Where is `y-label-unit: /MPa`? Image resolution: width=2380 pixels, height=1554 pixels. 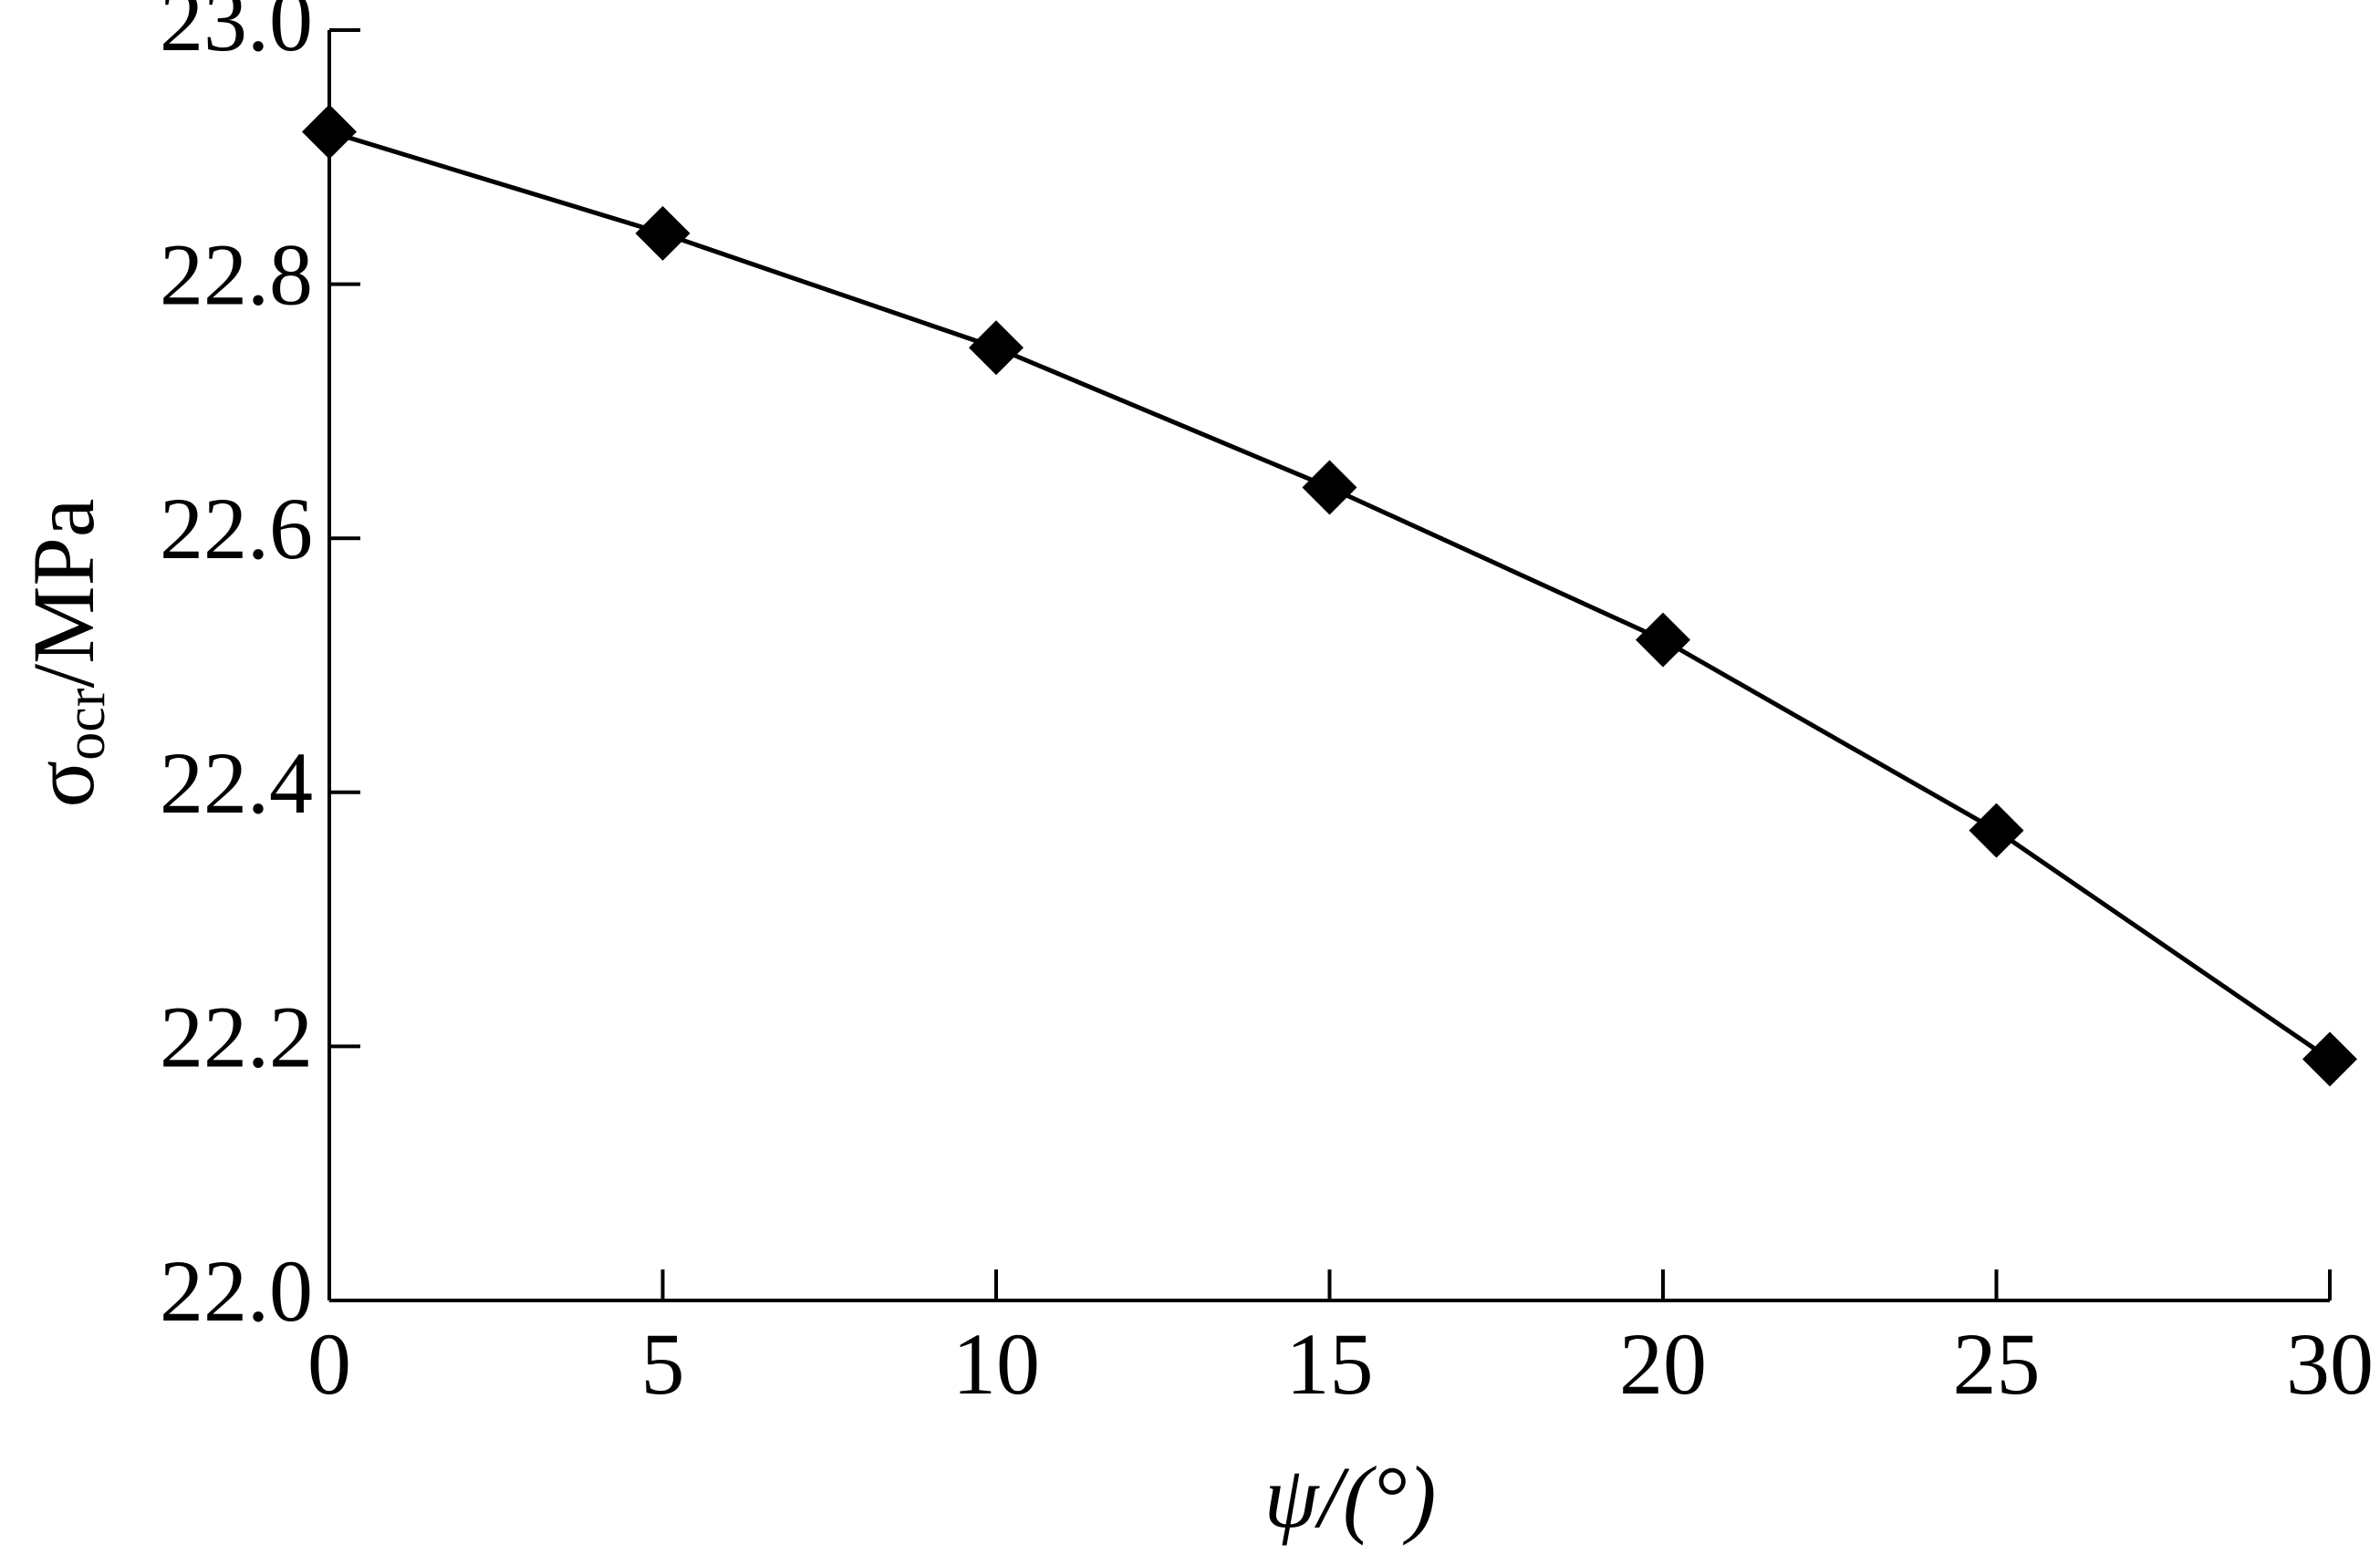
y-label-unit: /MPa is located at coordinates (64, 594).